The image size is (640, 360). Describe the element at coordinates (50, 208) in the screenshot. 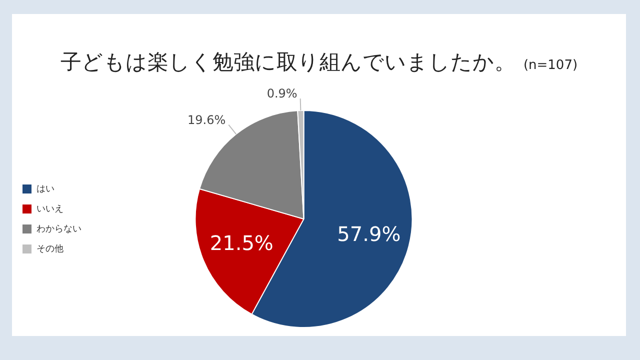

I see `legend-label: いいえ` at that location.